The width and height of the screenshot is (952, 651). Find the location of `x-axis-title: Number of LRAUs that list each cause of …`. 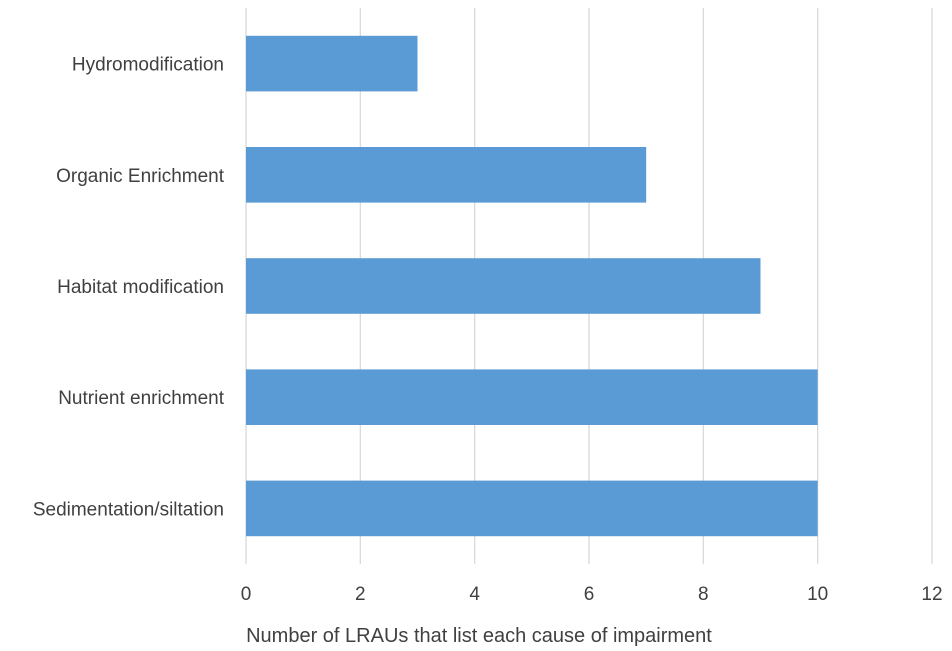

x-axis-title: Number of LRAUs that list each cause of … is located at coordinates (479, 636).